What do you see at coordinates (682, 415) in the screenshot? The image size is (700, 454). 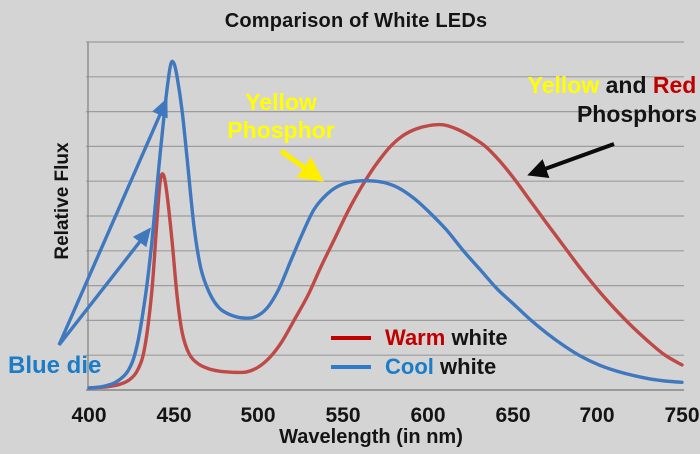 I see `x-tick-label: 750` at bounding box center [682, 415].